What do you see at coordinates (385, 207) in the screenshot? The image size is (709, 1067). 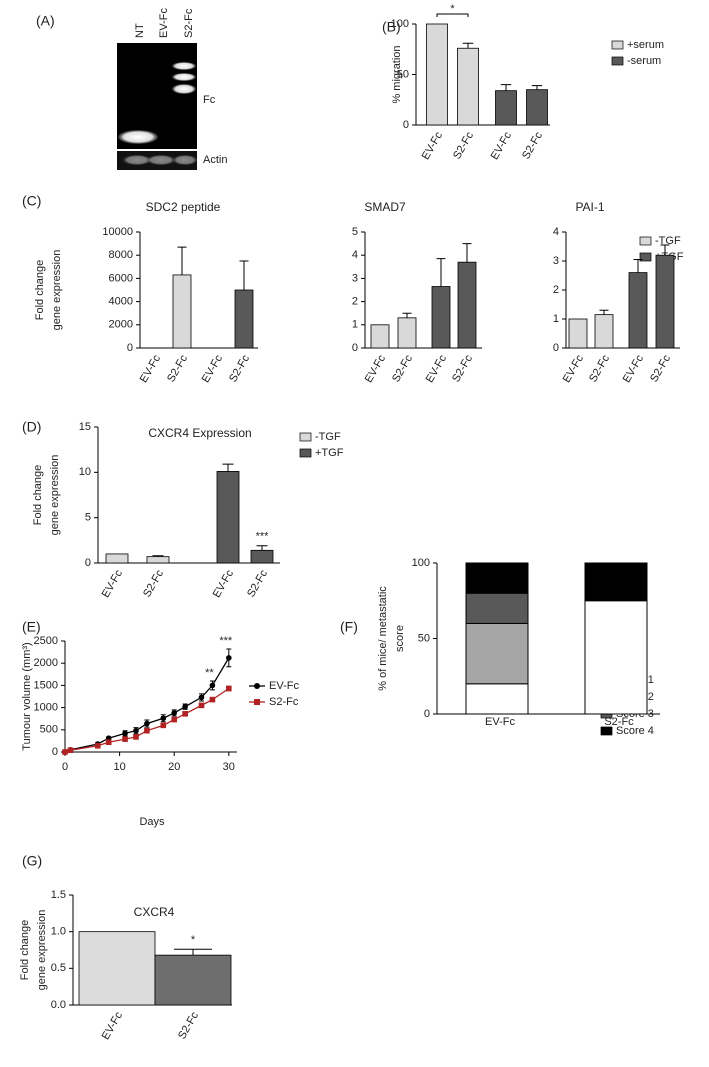 I see `chart-title: SMAD7` at bounding box center [385, 207].